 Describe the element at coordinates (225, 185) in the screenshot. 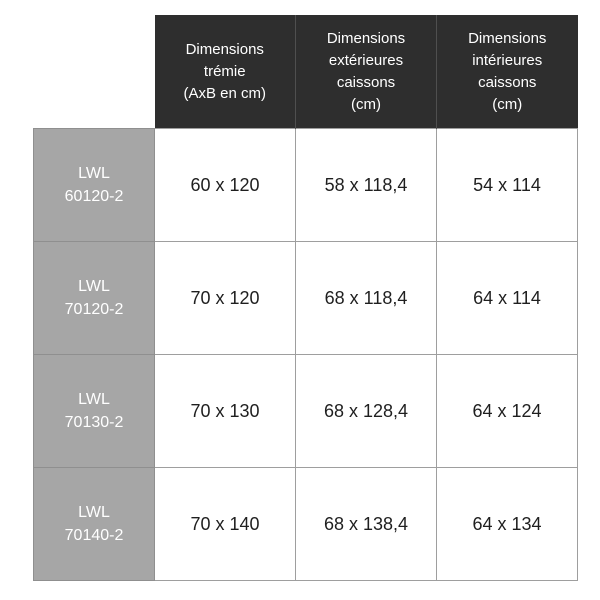

I see `data-cell: 60 x 120` at that location.